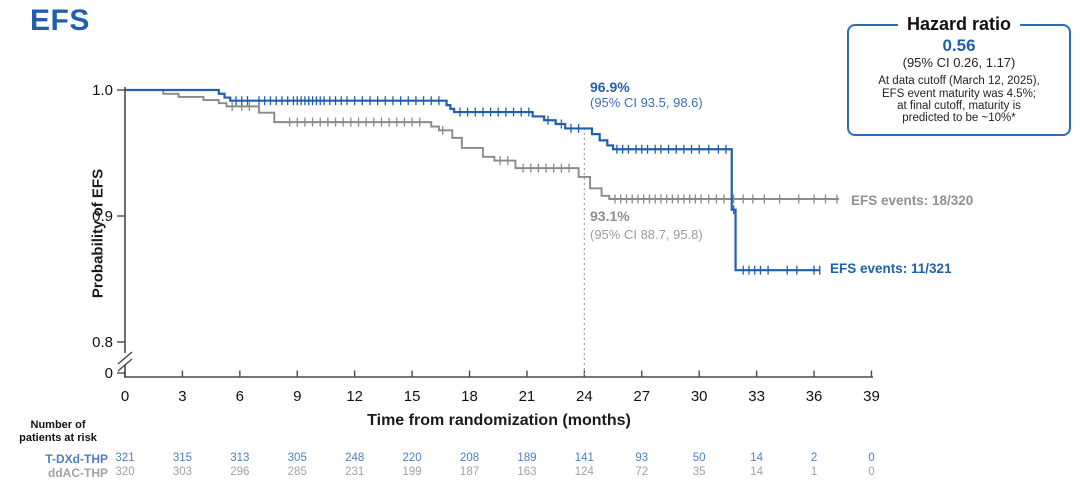 The height and width of the screenshot is (485, 1080). I want to click on tdxd-24mo-ci: (95% CI 93.5, 98.6), so click(646, 102).